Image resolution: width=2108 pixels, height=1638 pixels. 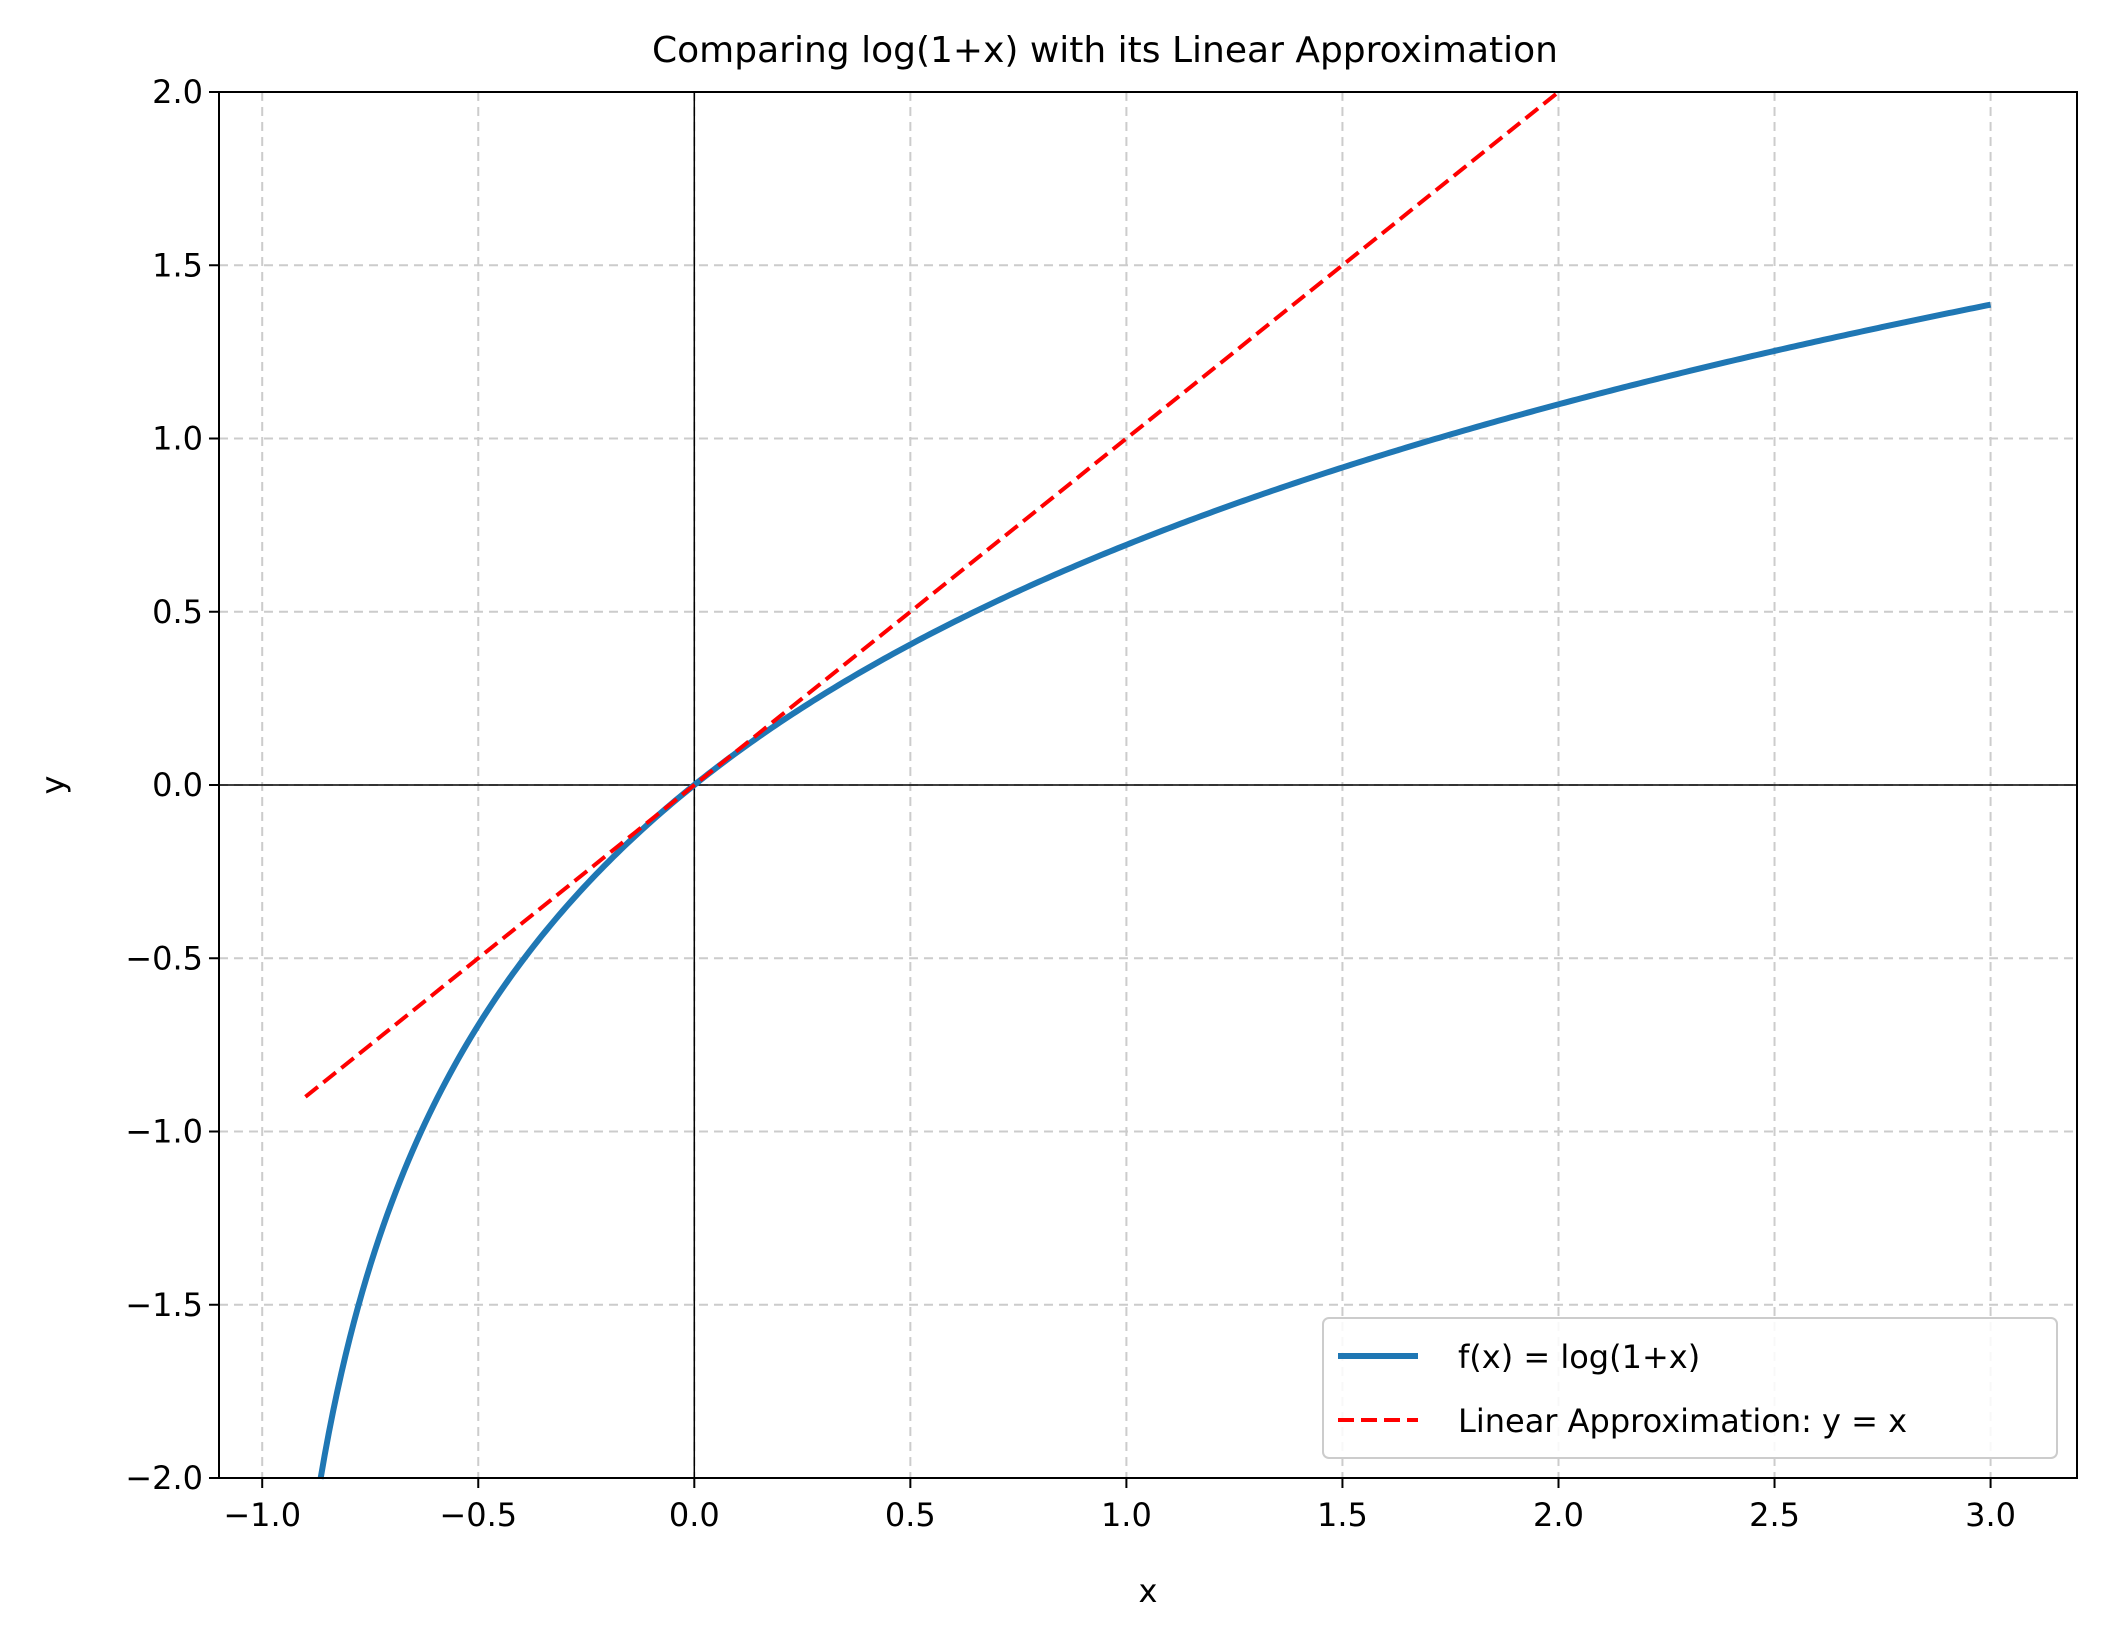 I want to click on x-tick-label: 0.5, so click(x=910, y=1515).